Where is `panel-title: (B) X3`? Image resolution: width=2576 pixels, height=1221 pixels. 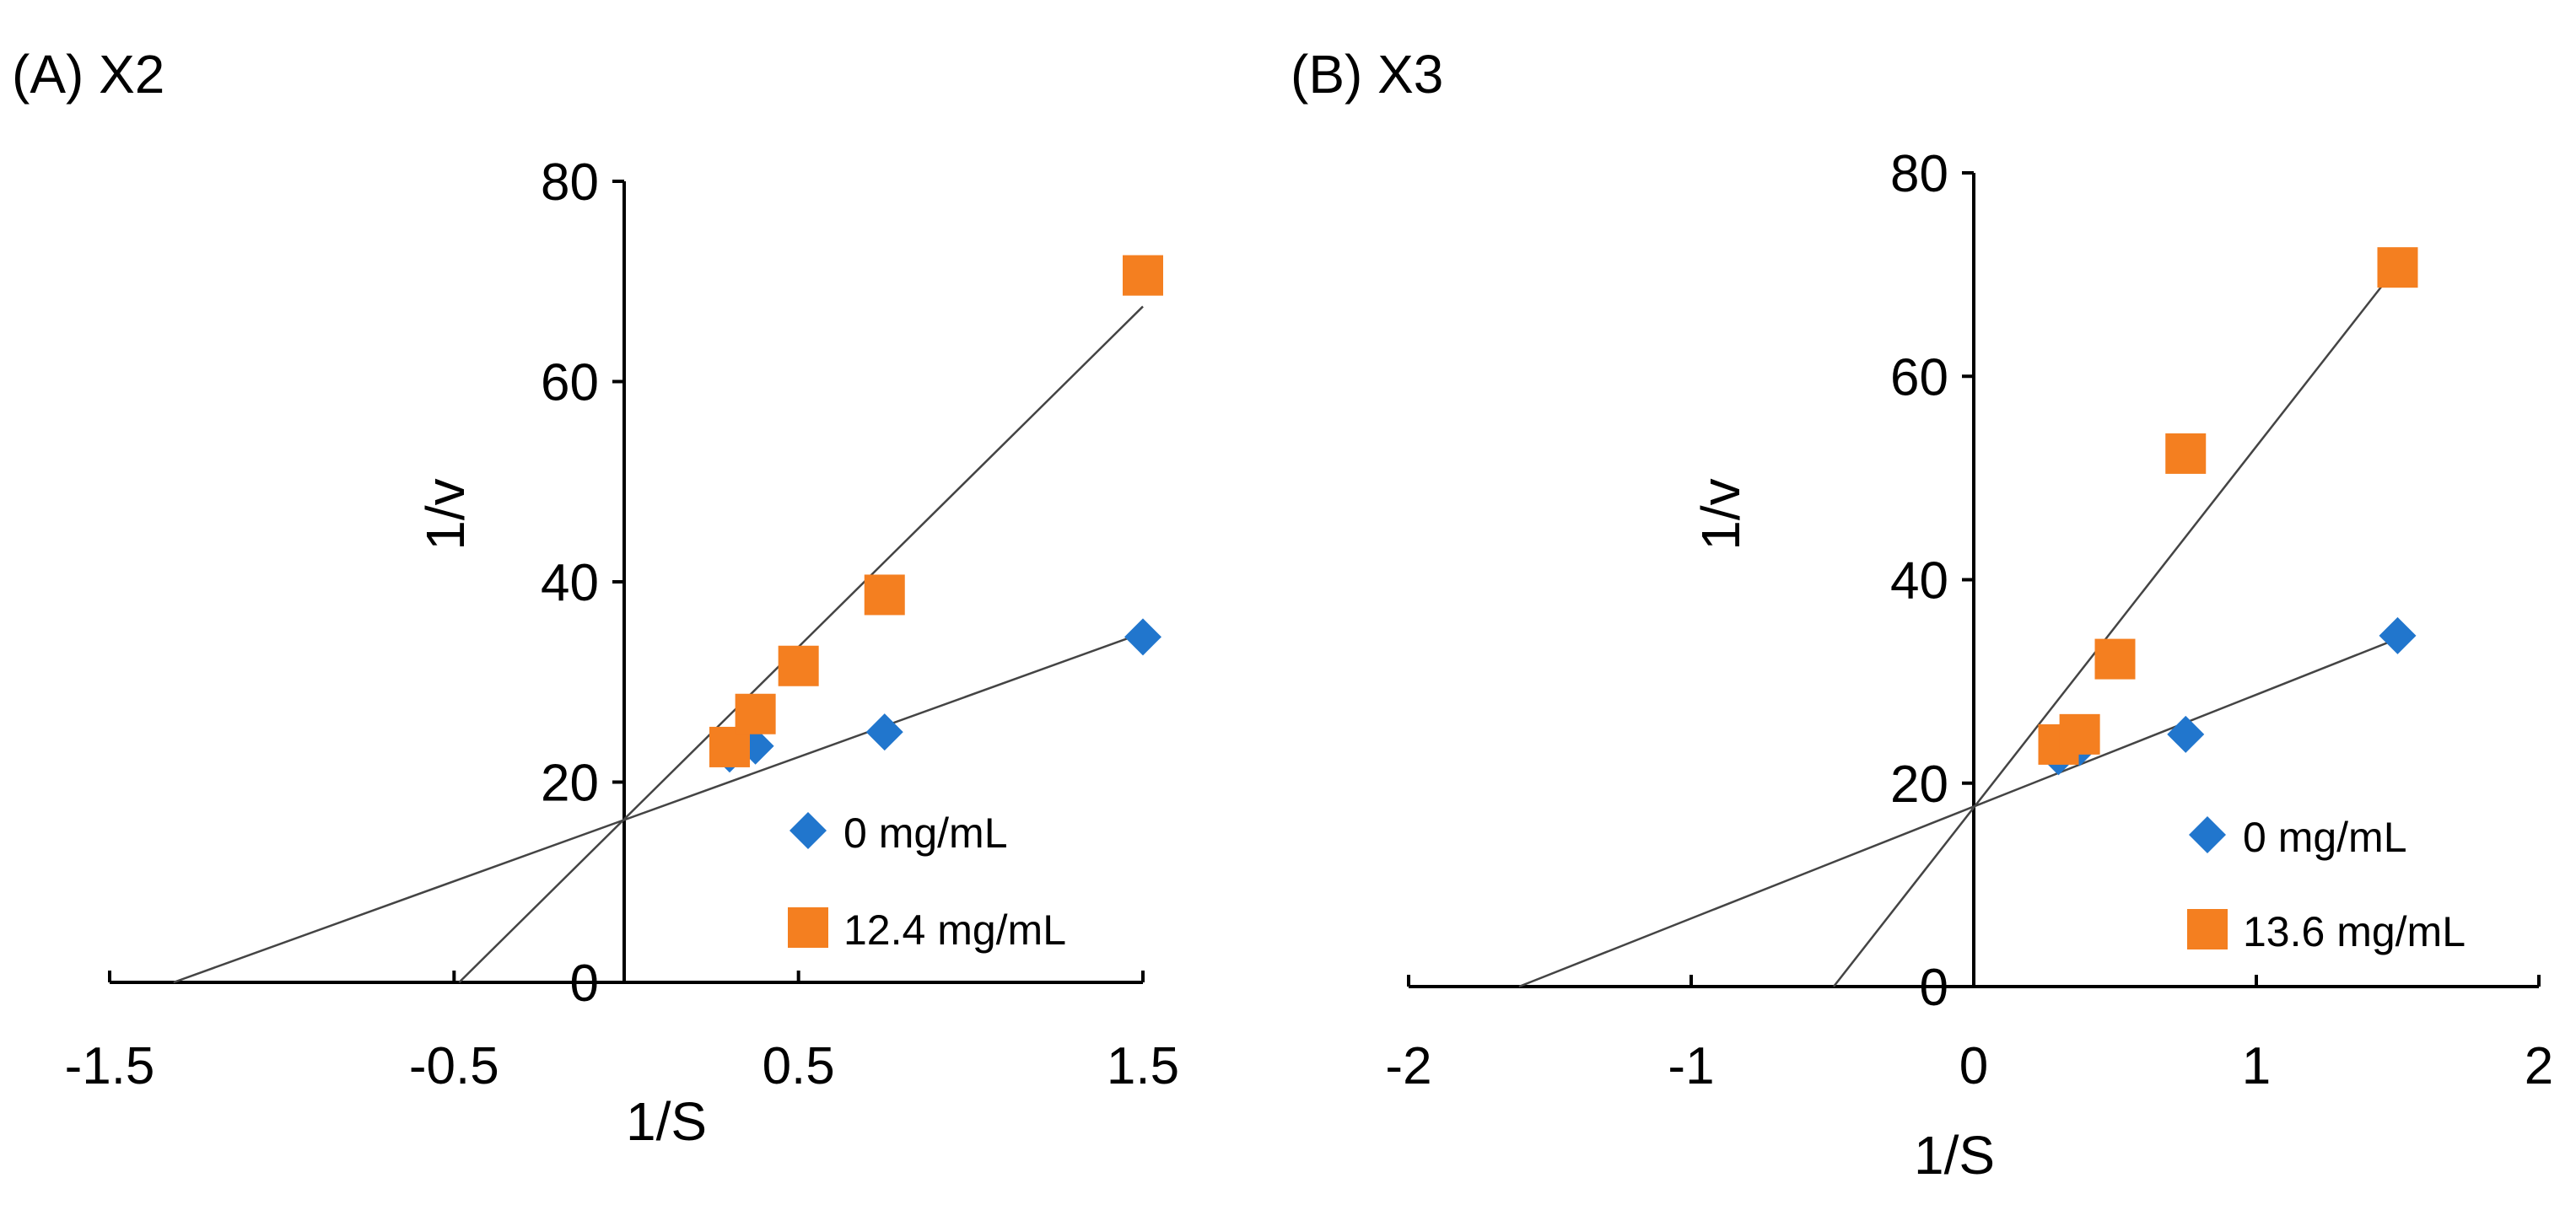 panel-title: (B) X3 is located at coordinates (1367, 74).